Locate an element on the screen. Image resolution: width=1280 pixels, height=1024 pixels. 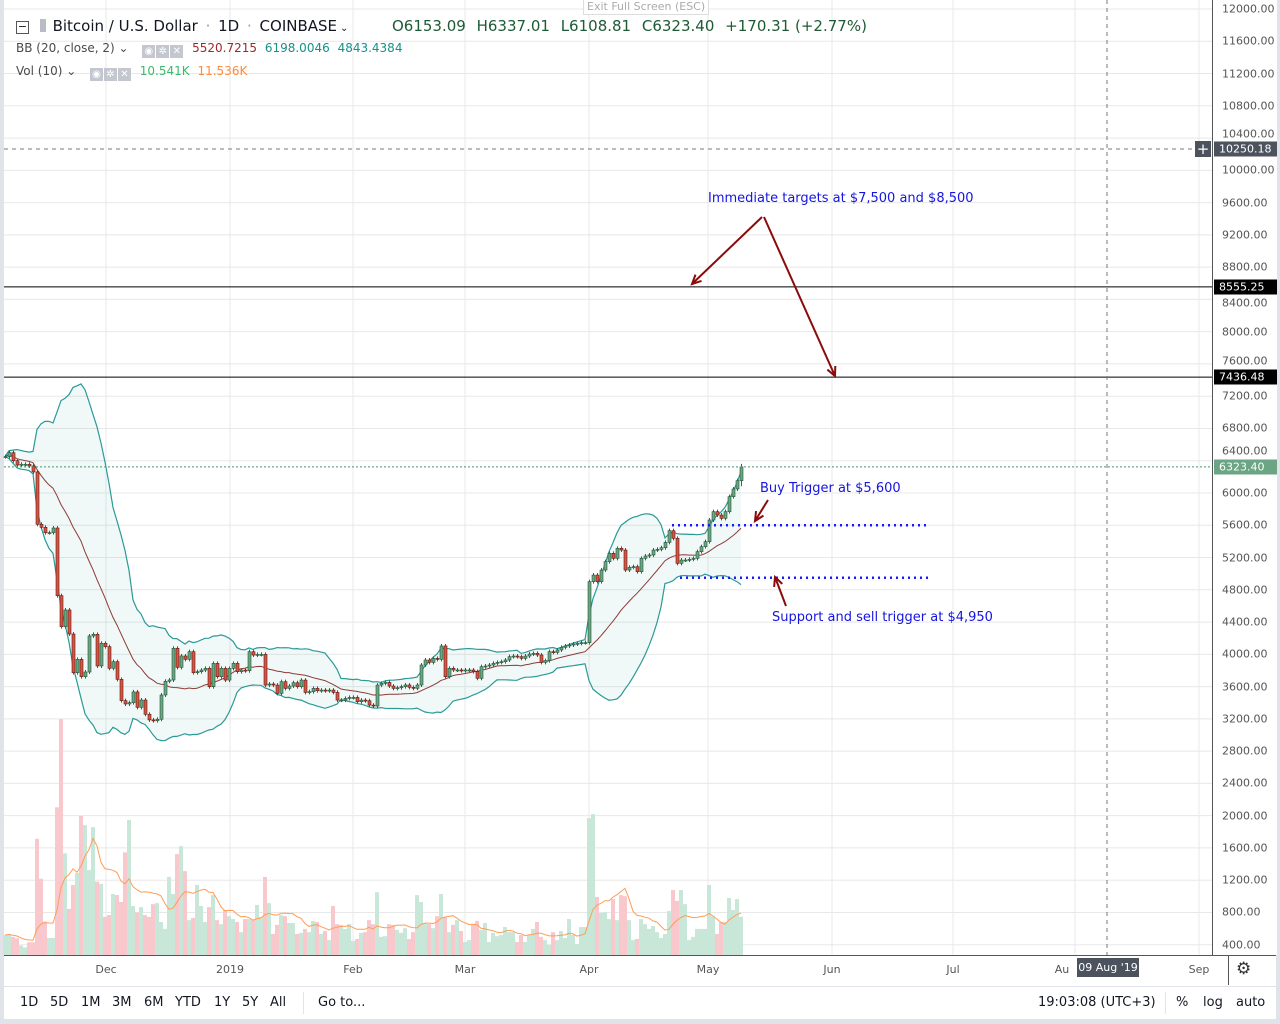
exit-fullscreen-tooltip: Exit Full Screen (ESC) is located at coordinates (646, 7).